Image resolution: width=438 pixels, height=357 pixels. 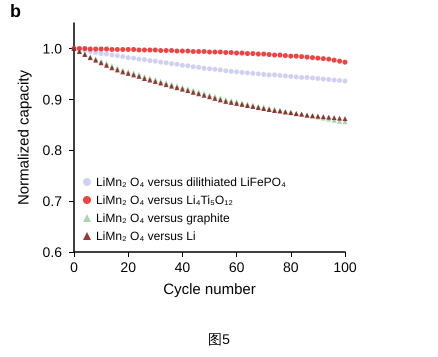 I want to click on y-tick-label: 1.0, so click(x=52, y=48).